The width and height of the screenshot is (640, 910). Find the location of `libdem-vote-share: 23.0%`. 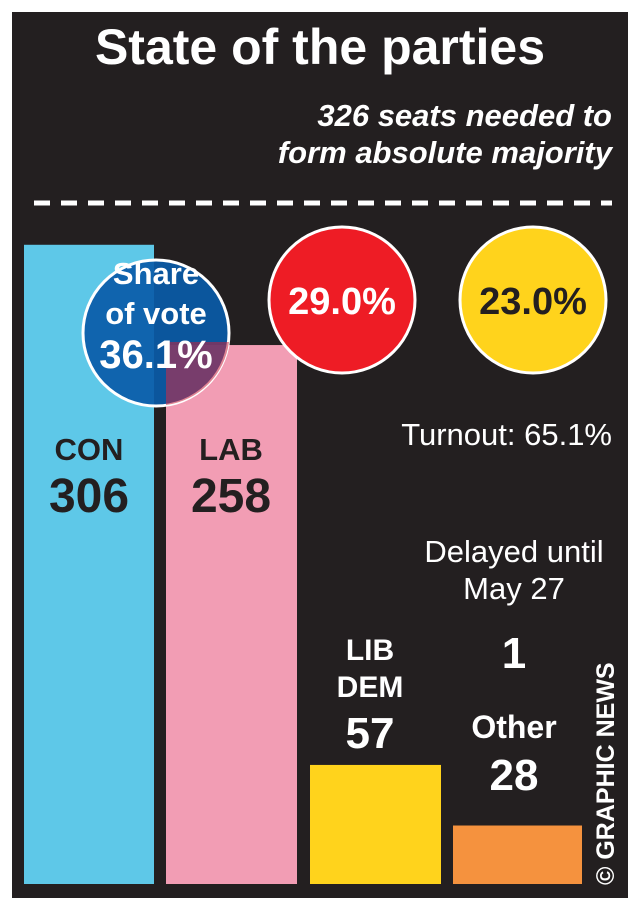

libdem-vote-share: 23.0% is located at coordinates (533, 302).